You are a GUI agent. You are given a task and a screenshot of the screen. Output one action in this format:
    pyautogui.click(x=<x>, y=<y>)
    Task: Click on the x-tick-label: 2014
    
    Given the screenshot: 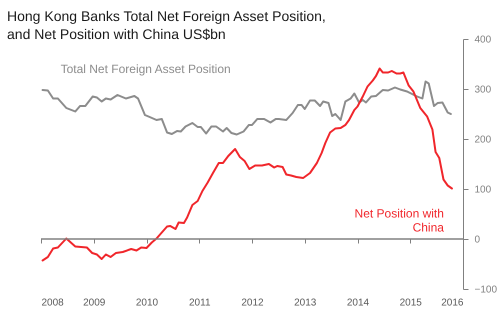 What is the action you would take?
    pyautogui.click(x=358, y=303)
    